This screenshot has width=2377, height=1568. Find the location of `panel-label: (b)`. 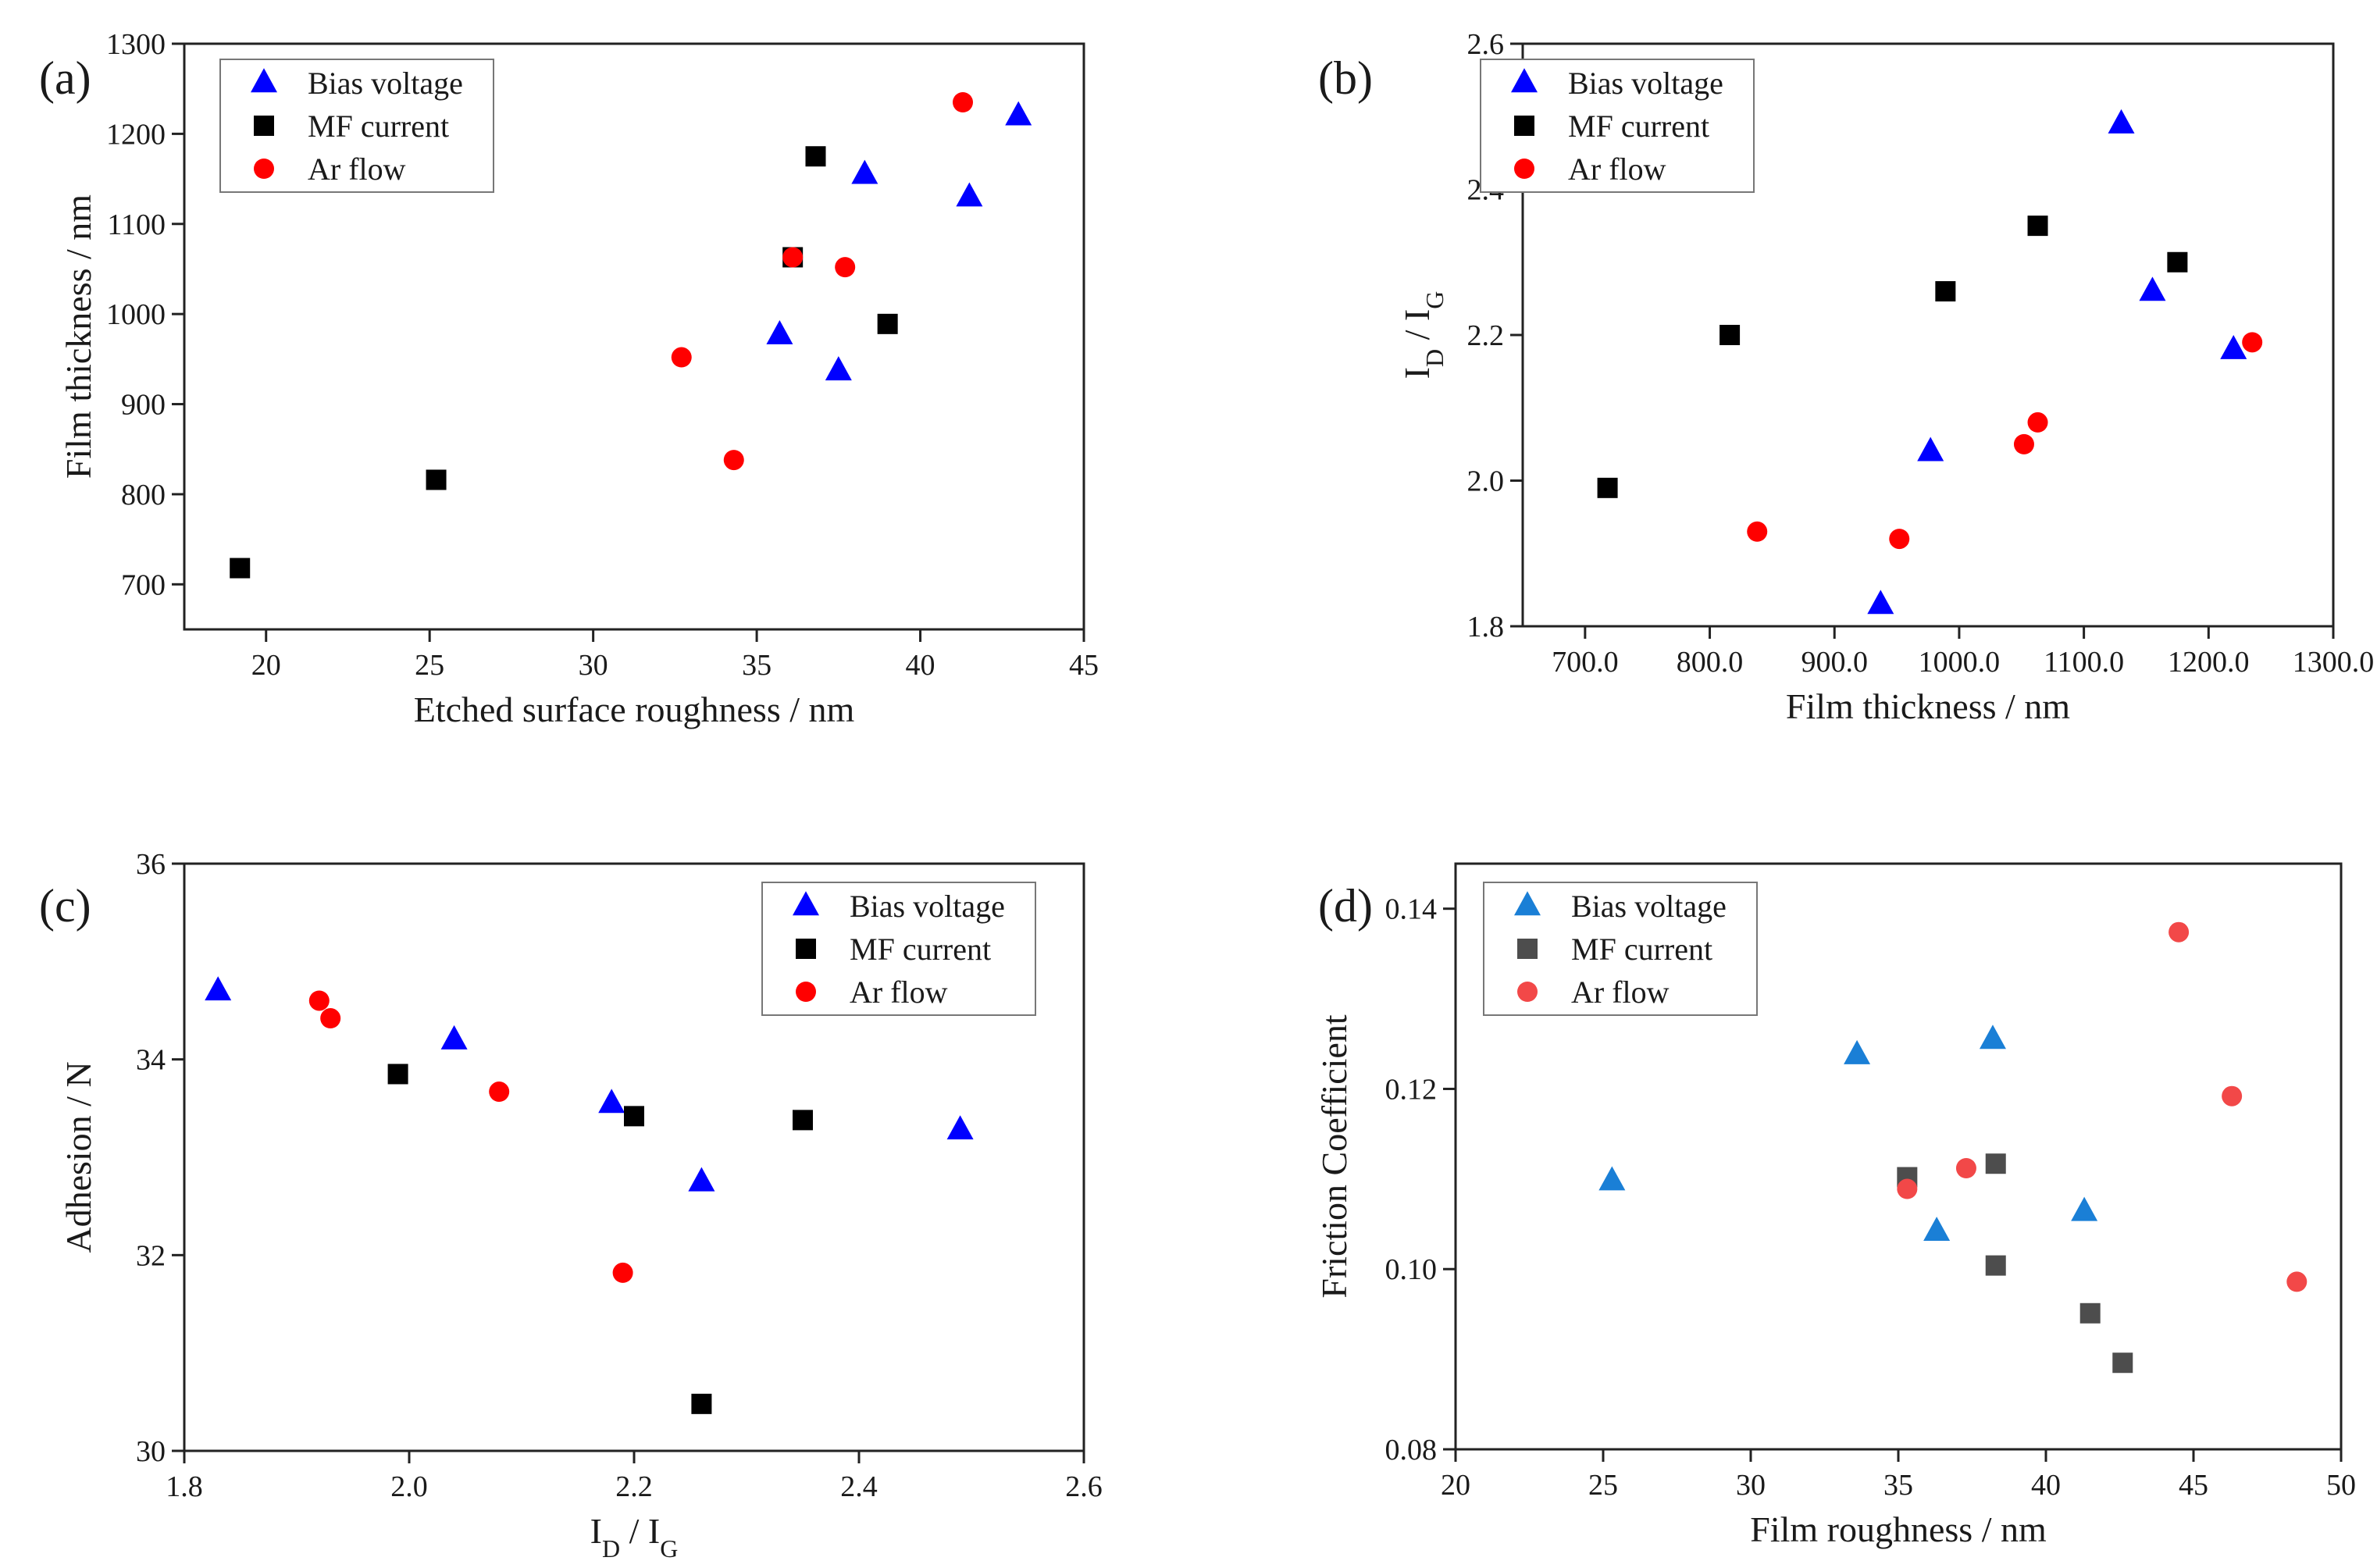

panel-label: (b) is located at coordinates (1345, 78).